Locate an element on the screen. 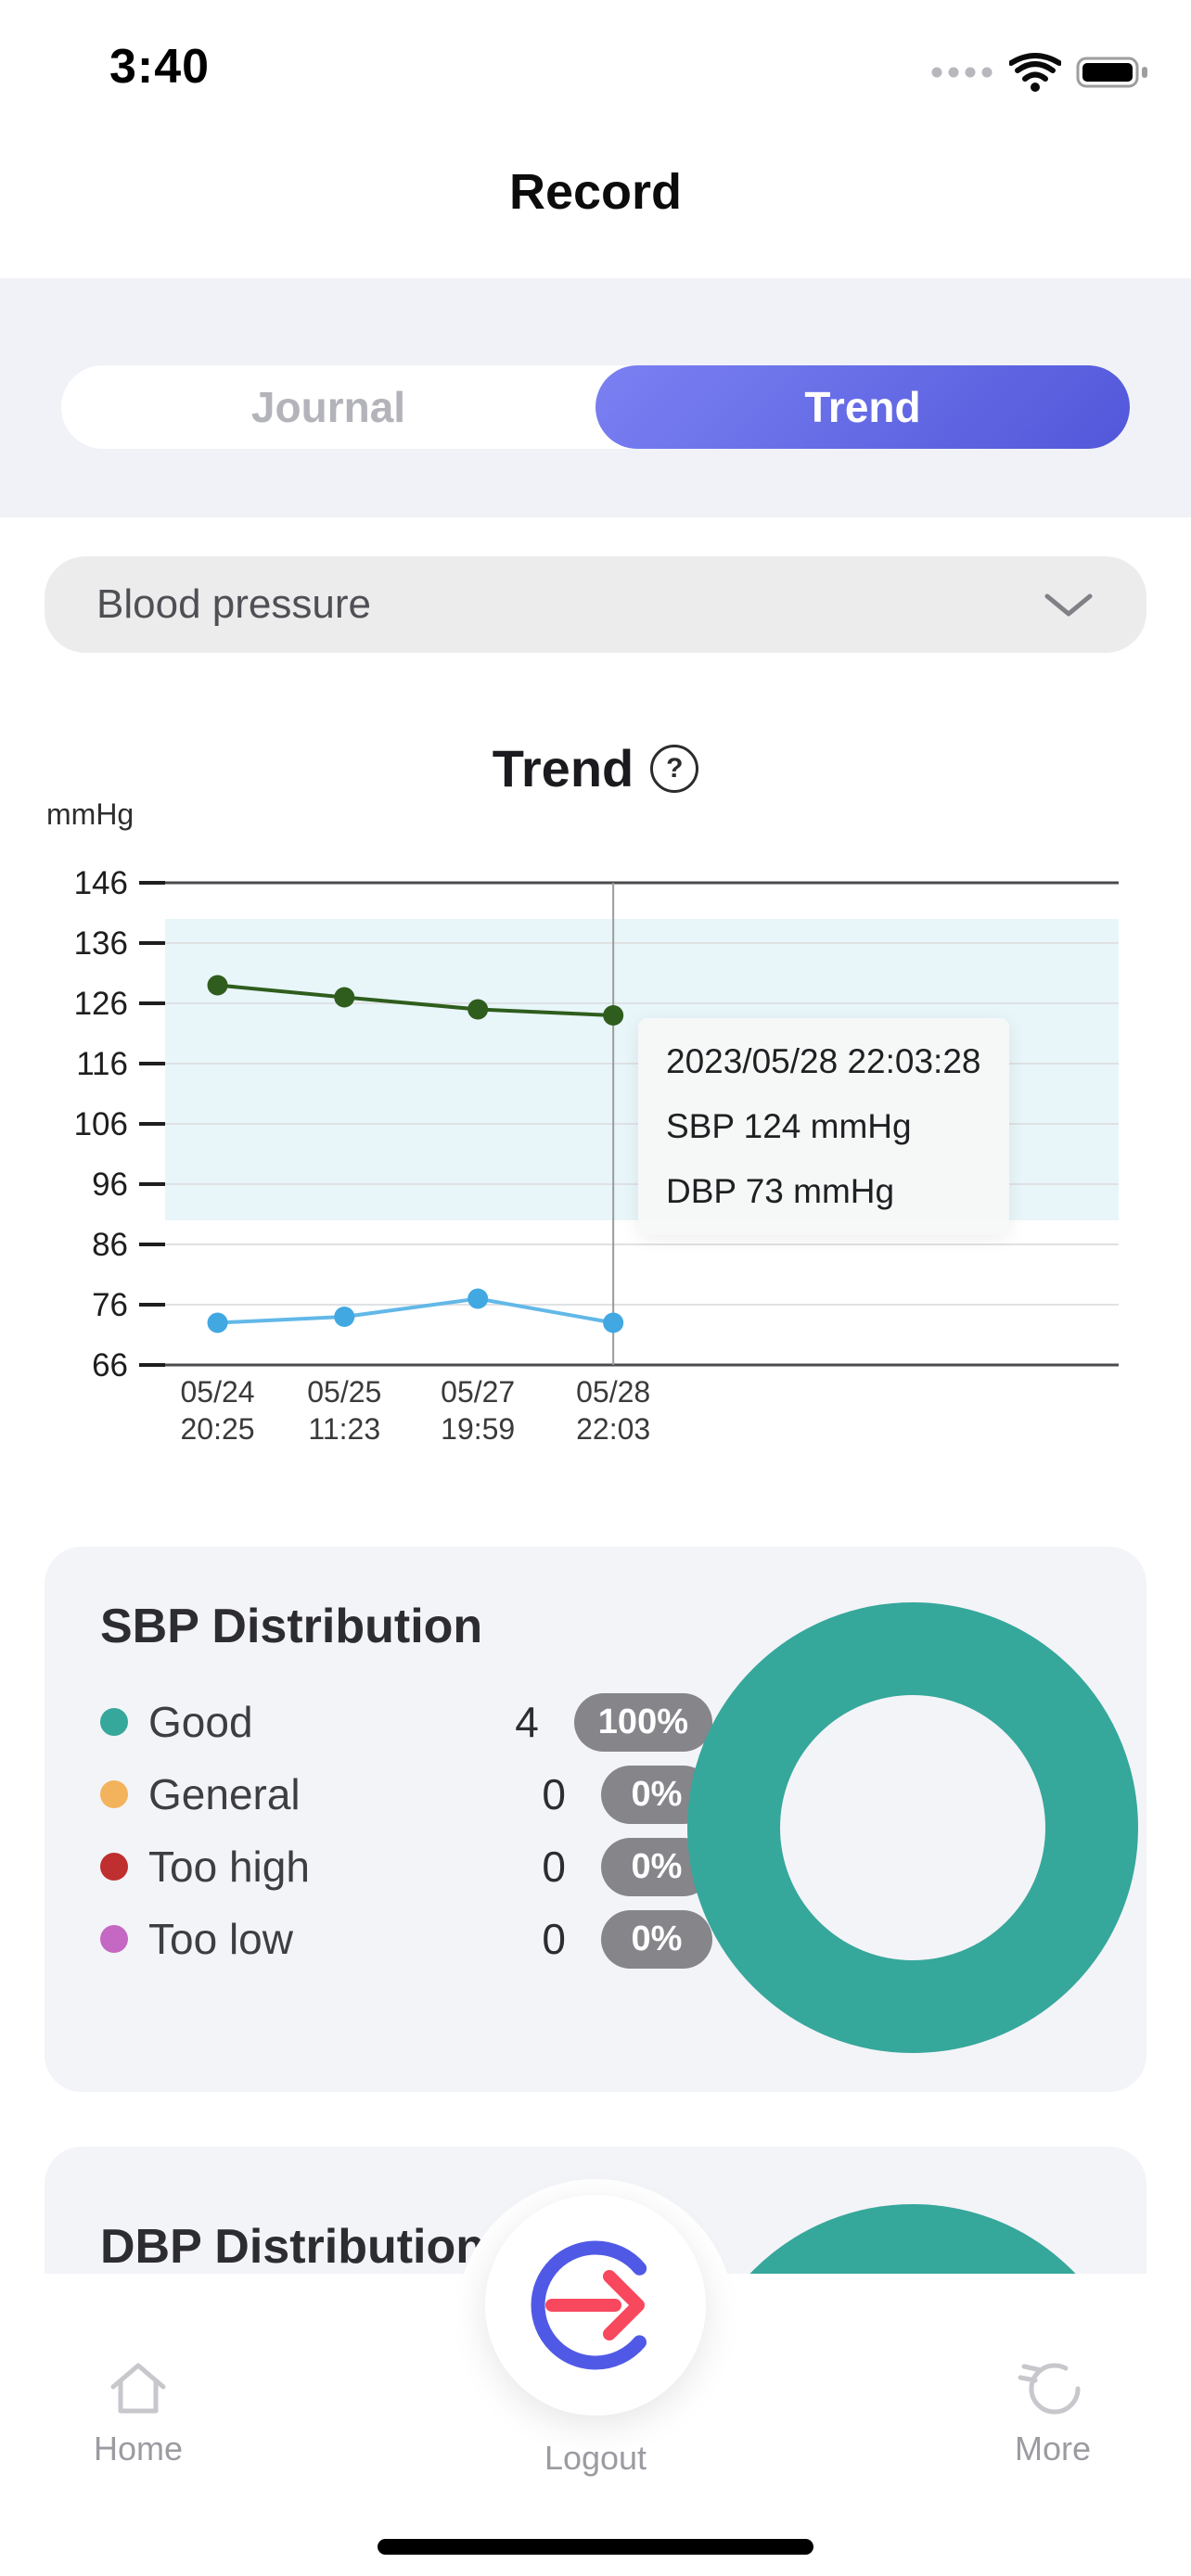 This screenshot has height=2576, width=1191. legend-percent-badge: 0% is located at coordinates (656, 1939).